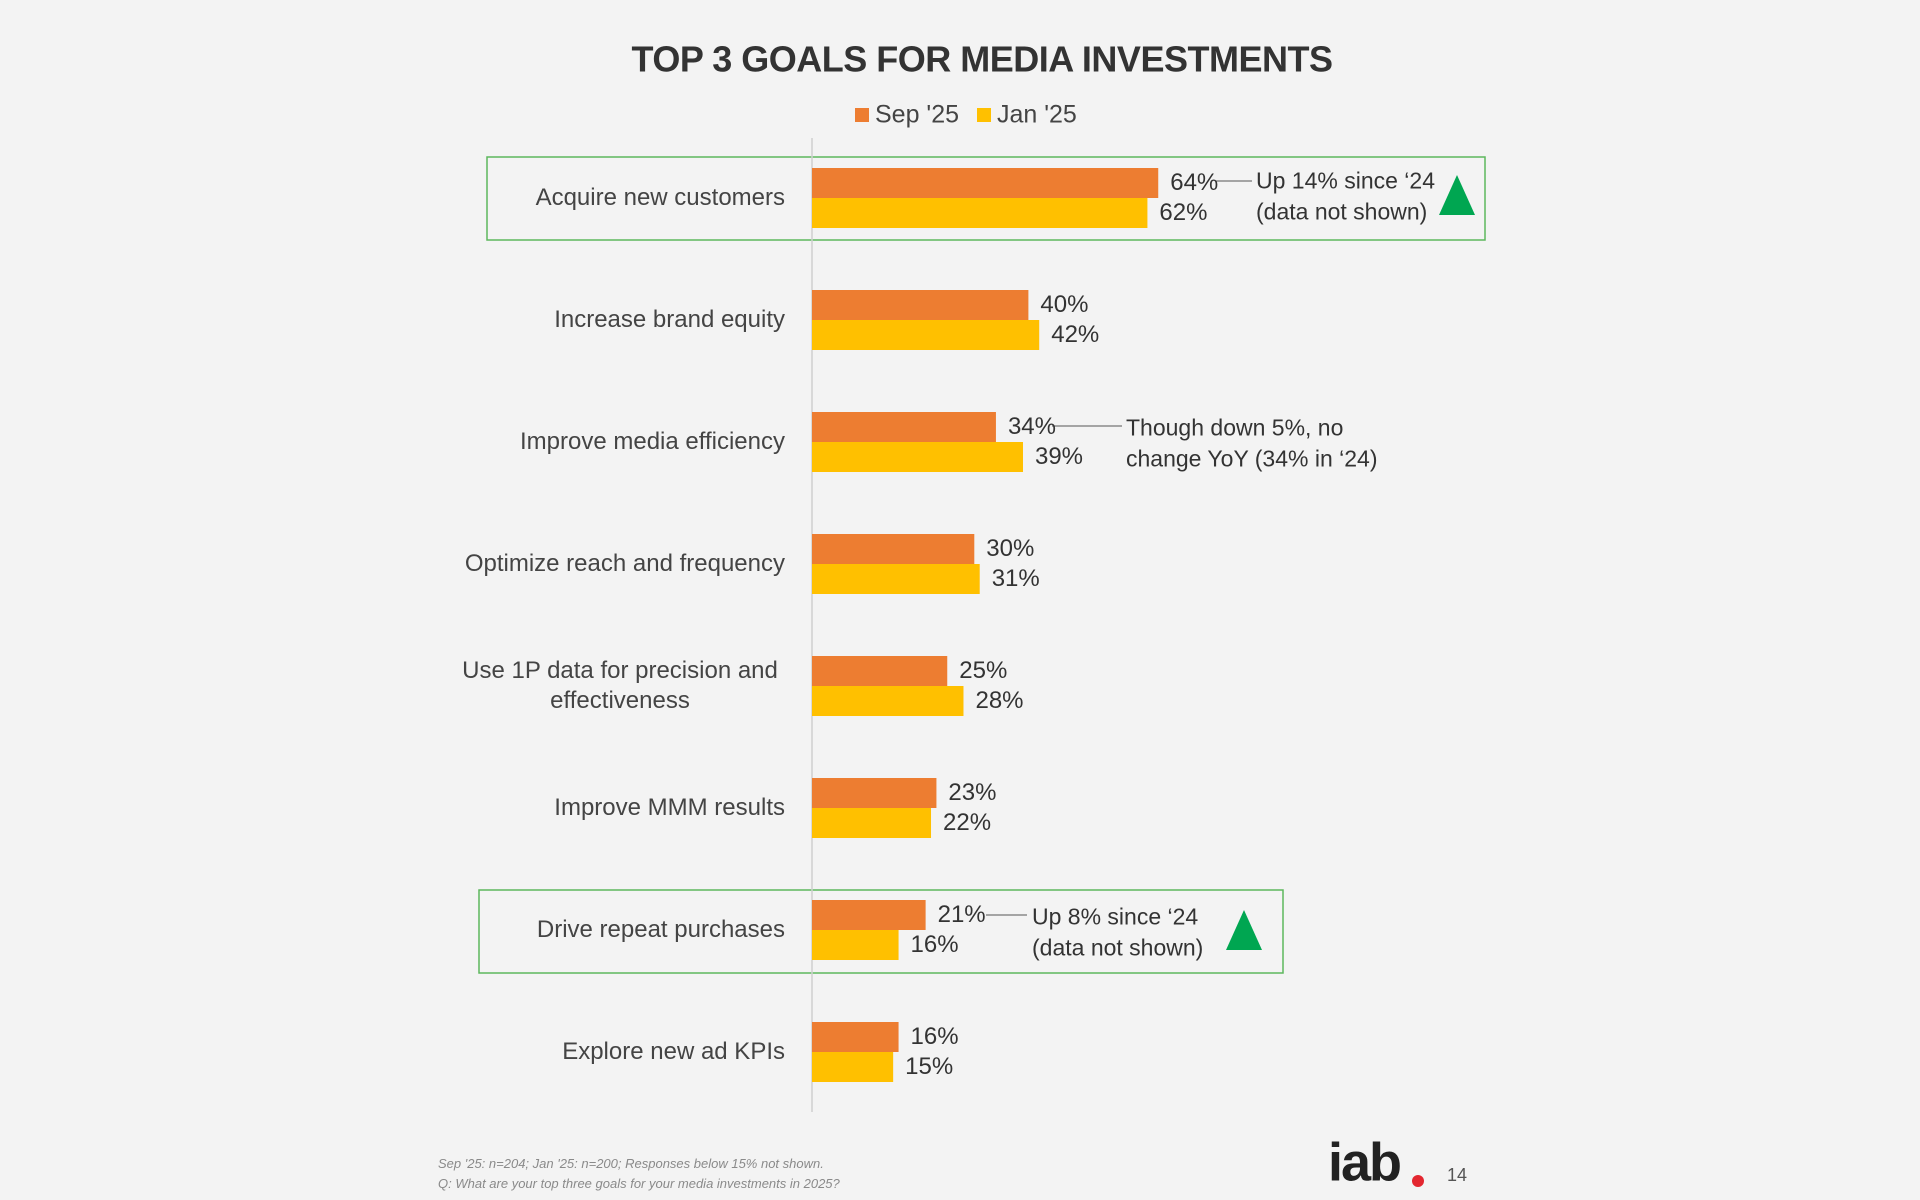 The height and width of the screenshot is (1200, 1920). I want to click on category-label: Drive repeat purchases, so click(660, 929).